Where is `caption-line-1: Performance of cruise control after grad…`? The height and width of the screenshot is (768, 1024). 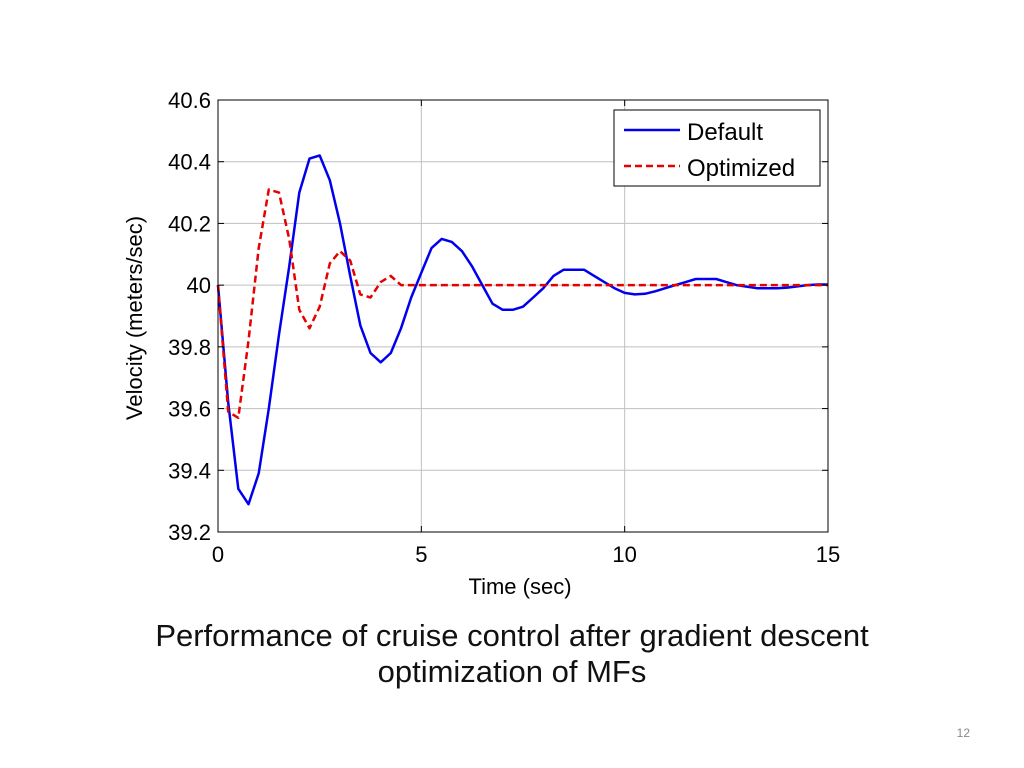
caption-line-1: Performance of cruise control after grad… is located at coordinates (512, 635).